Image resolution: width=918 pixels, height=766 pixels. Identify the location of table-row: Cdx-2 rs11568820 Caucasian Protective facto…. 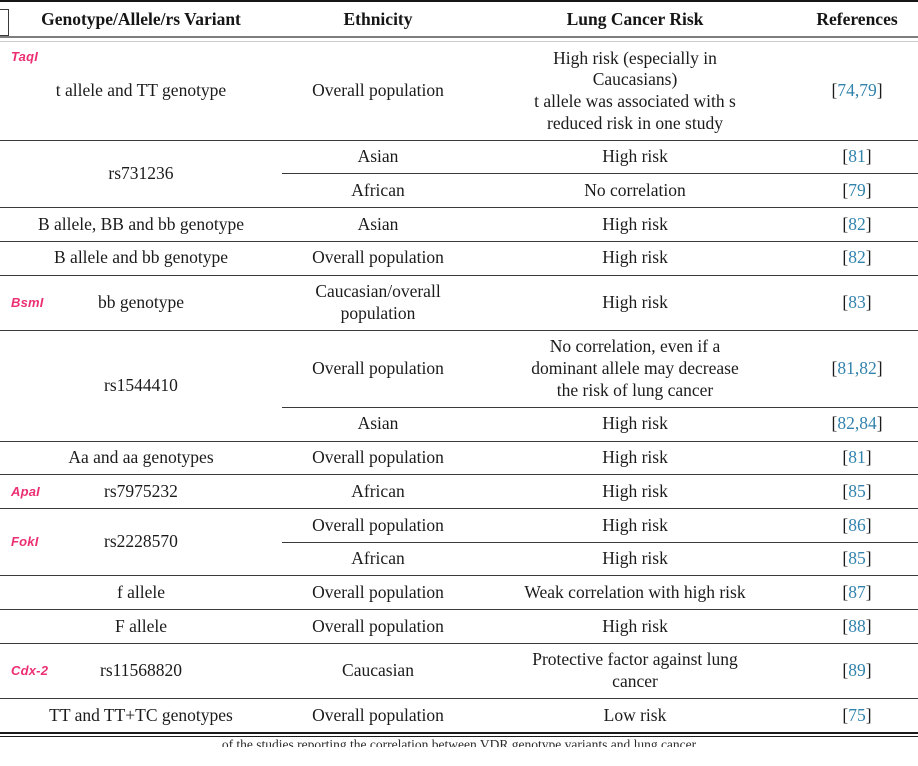
(459, 670).